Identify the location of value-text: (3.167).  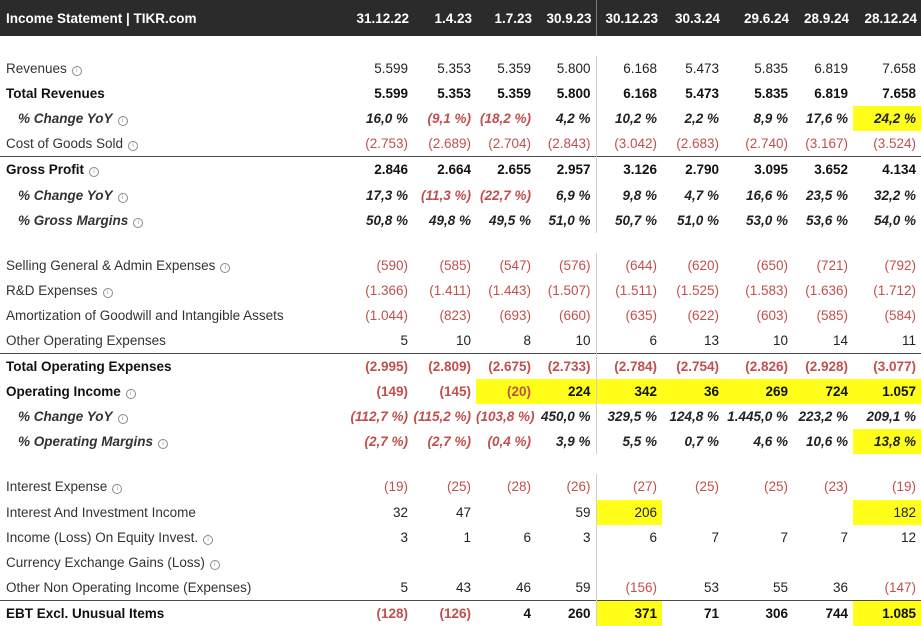
(826, 144).